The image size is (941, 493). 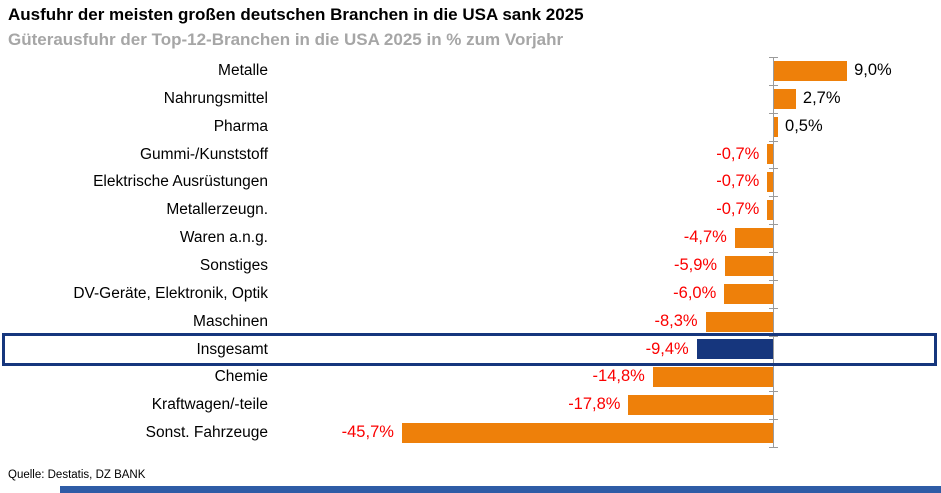 I want to click on highlight-box, so click(x=469, y=349).